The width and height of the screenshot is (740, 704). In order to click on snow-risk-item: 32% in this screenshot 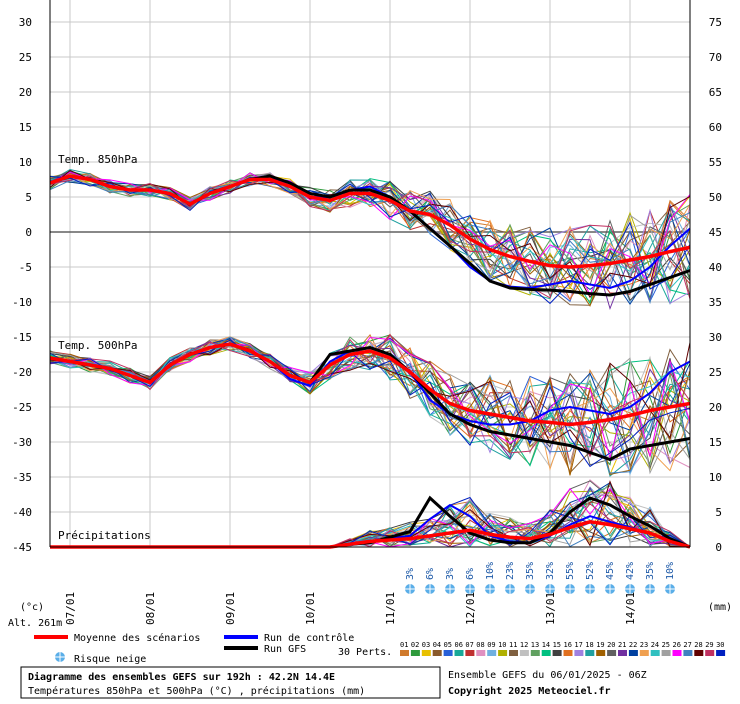, I will do `click(550, 578)`.